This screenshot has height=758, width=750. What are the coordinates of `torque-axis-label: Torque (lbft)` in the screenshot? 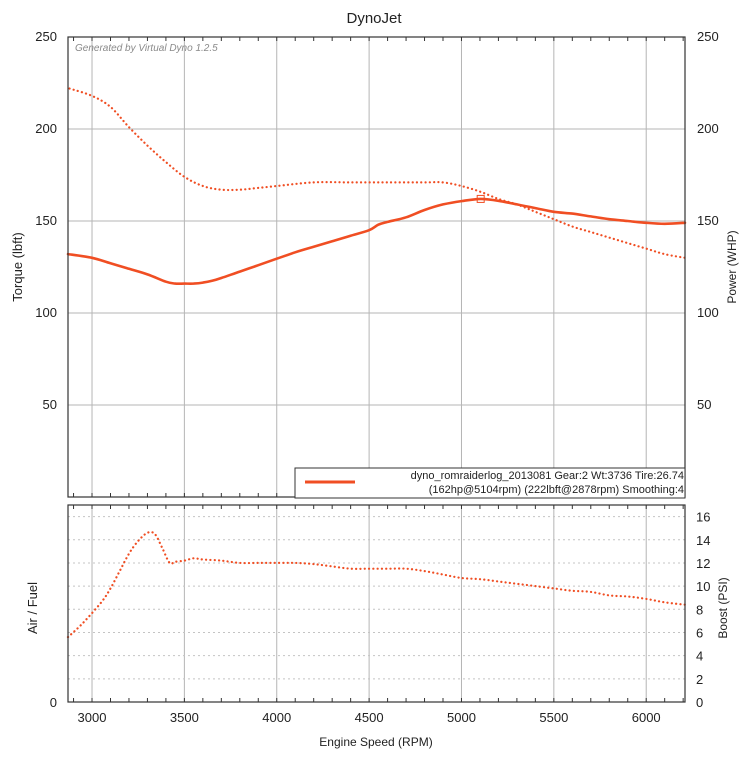 It's located at (17, 266).